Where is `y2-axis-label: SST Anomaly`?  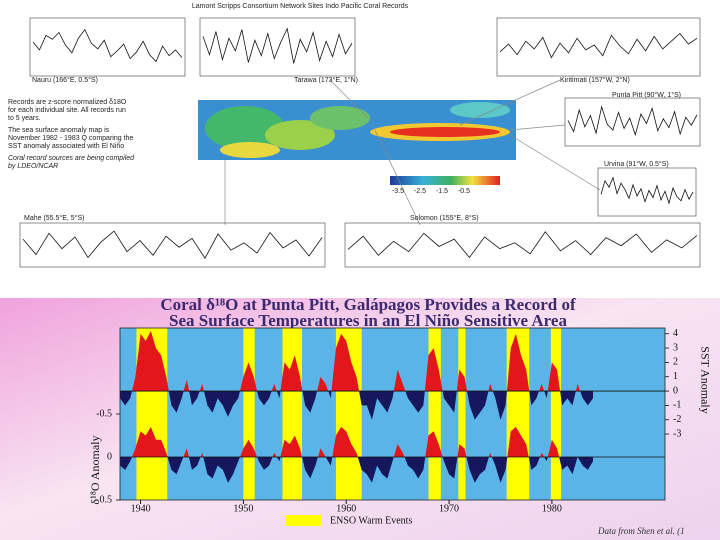 y2-axis-label: SST Anomaly is located at coordinates (705, 379).